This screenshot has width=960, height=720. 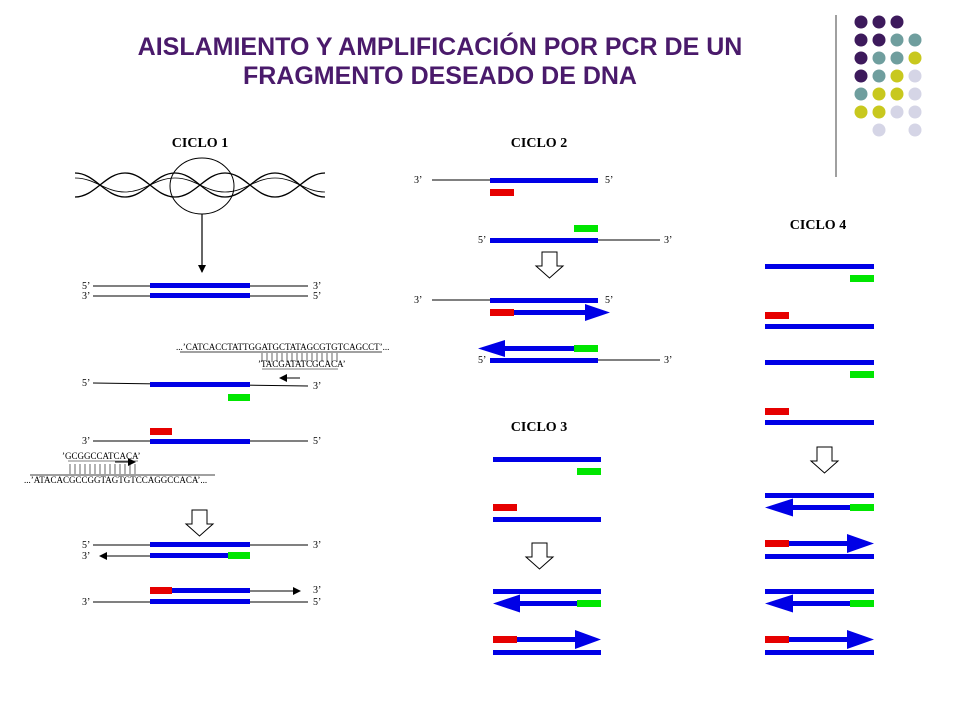 I want to click on c1-extended-strand-bottom: 3’ 3’ 5’, so click(x=201, y=596).